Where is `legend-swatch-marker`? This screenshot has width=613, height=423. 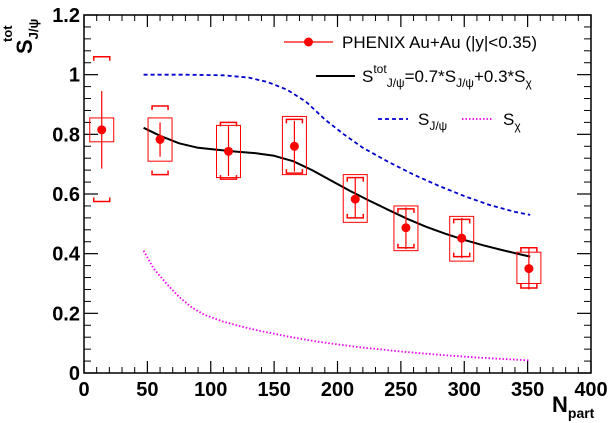
legend-swatch-marker is located at coordinates (308, 42).